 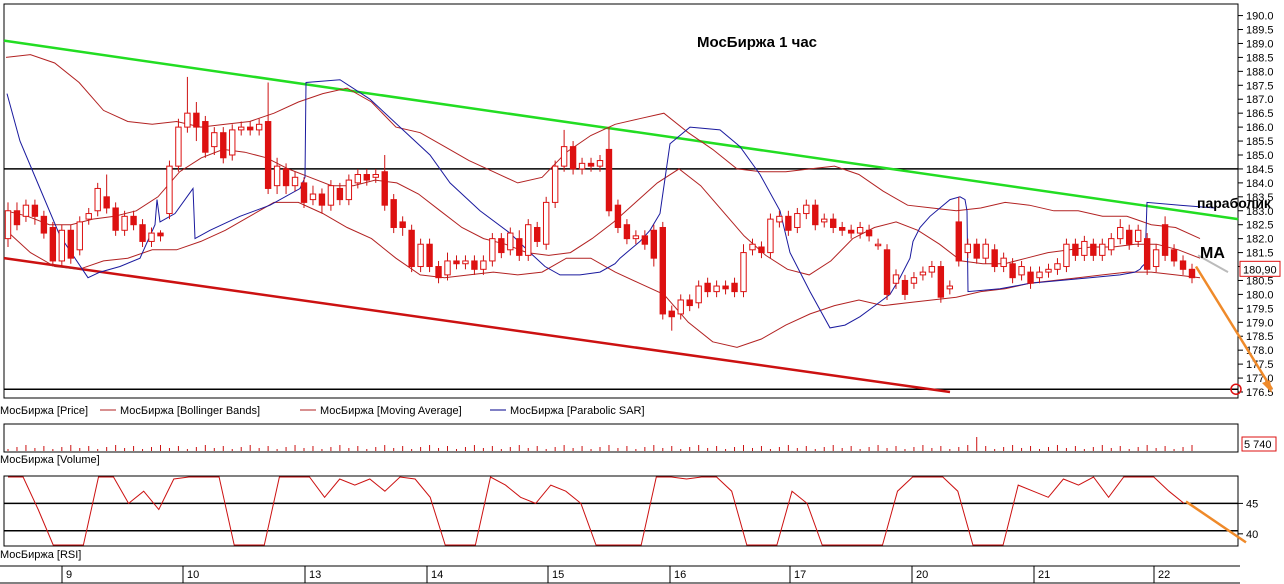 What do you see at coordinates (558, 575) in the screenshot?
I see `x-tick-label: 15` at bounding box center [558, 575].